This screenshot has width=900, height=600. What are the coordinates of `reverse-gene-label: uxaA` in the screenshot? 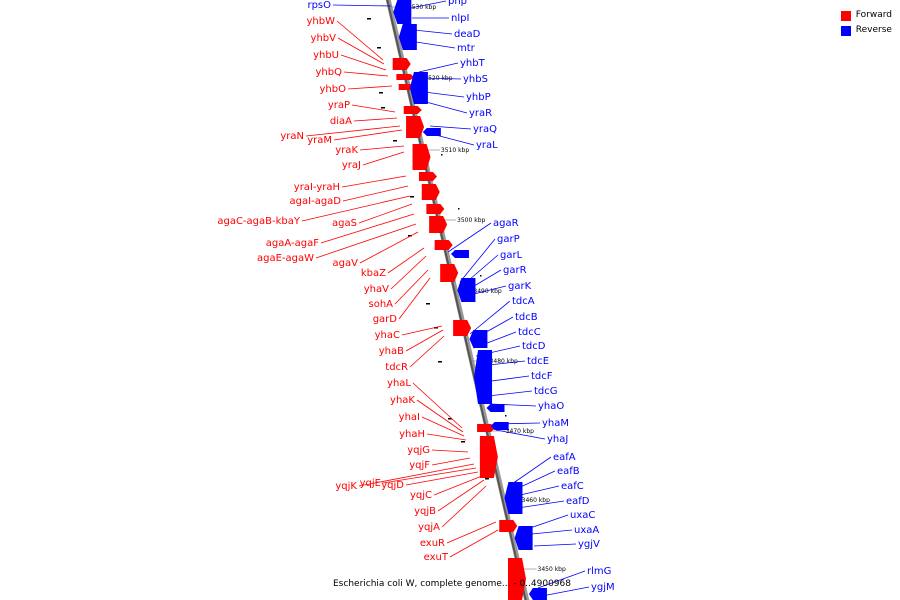 It's located at (586, 530).